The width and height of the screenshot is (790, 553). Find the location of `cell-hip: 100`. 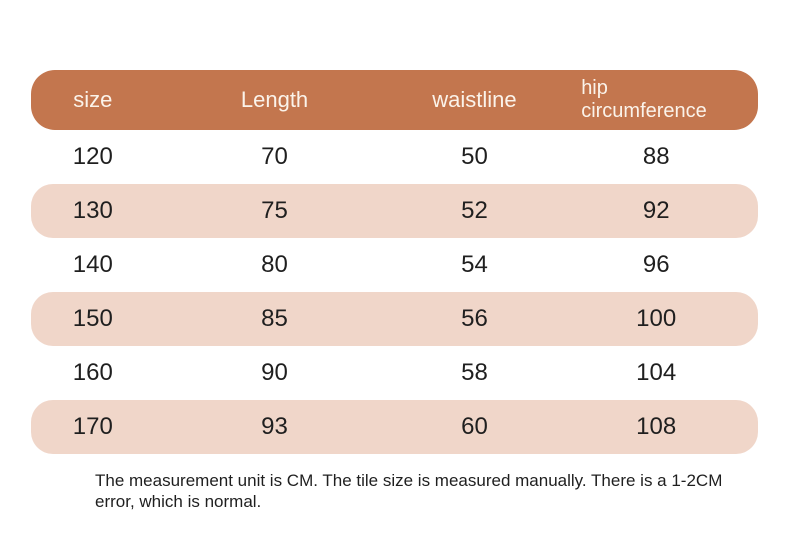

cell-hip: 100 is located at coordinates (656, 318).